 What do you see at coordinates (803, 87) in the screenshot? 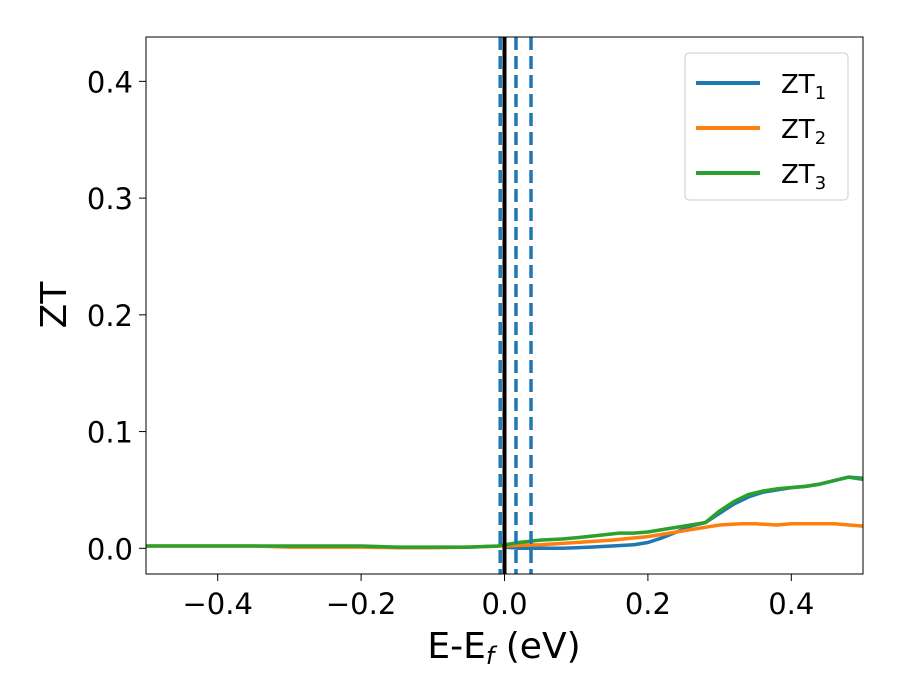
I see `legend-label-1: ZT1` at bounding box center [803, 87].